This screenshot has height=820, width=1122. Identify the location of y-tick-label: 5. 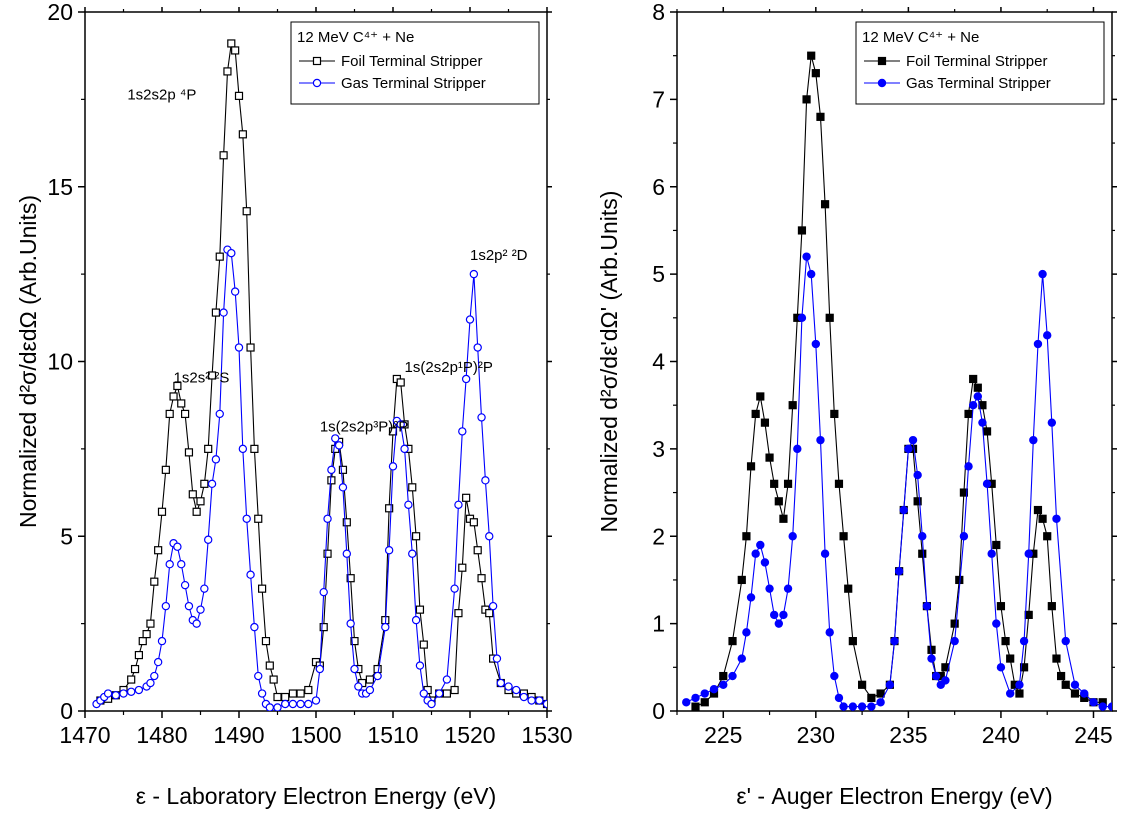
(66, 536).